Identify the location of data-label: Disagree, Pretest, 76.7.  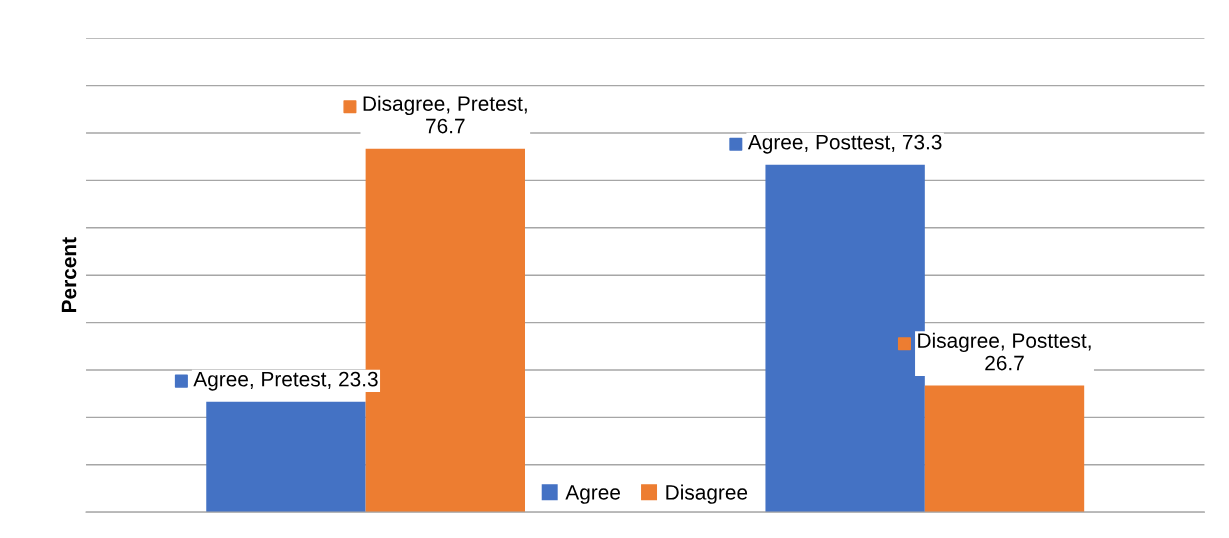
(445, 114).